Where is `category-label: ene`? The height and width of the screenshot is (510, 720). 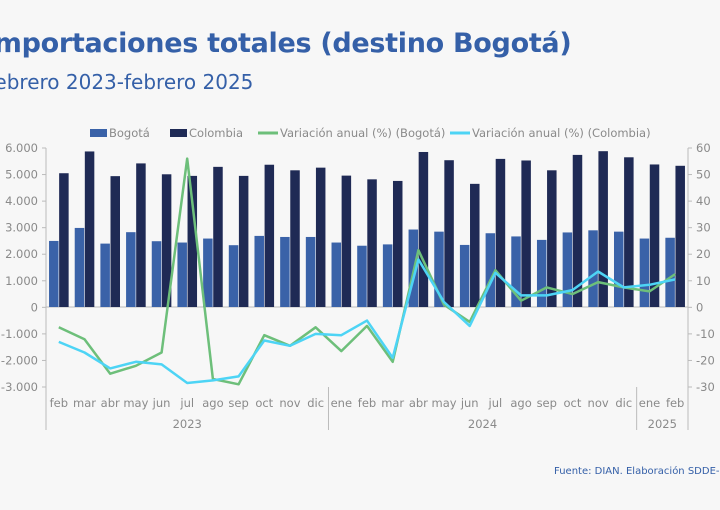 category-label: ene is located at coordinates (341, 403).